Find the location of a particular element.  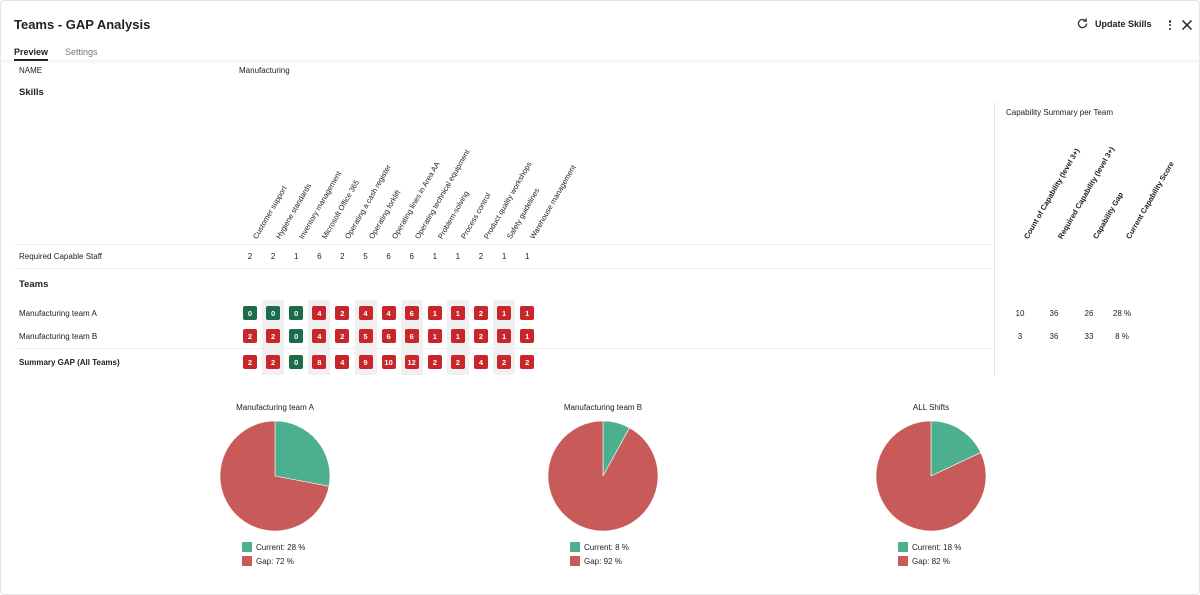

capability-value: 3 is located at coordinates (1020, 336).